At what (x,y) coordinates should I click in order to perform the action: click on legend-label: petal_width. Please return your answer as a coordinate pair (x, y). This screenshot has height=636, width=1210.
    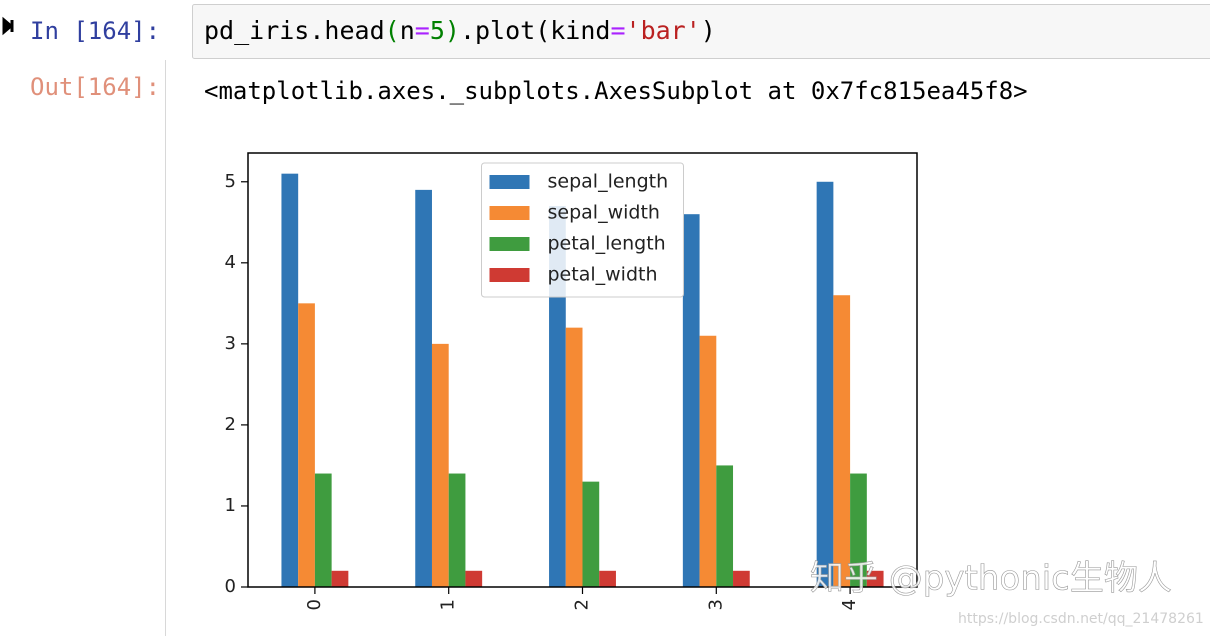
    Looking at the image, I should click on (603, 275).